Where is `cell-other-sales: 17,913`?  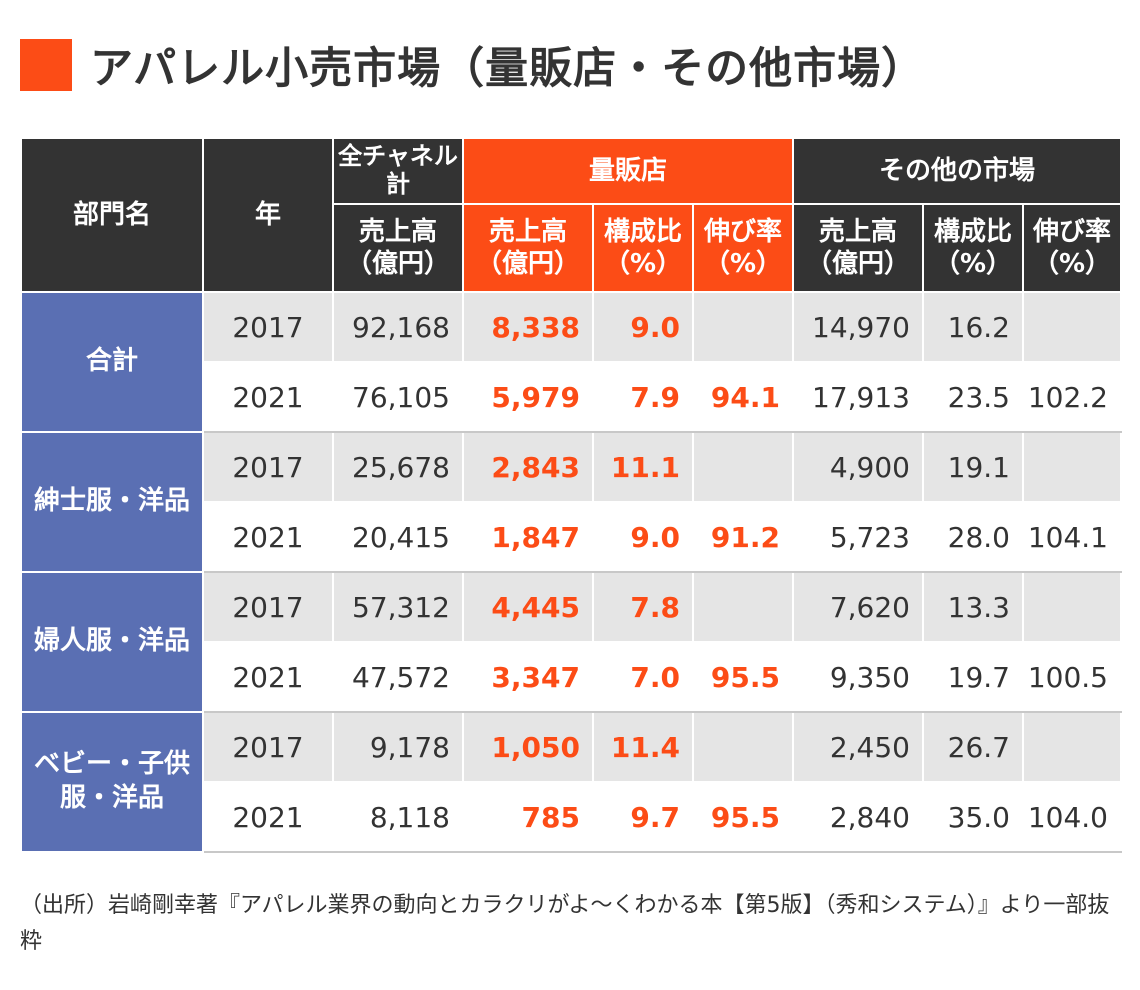
cell-other-sales: 17,913 is located at coordinates (858, 397).